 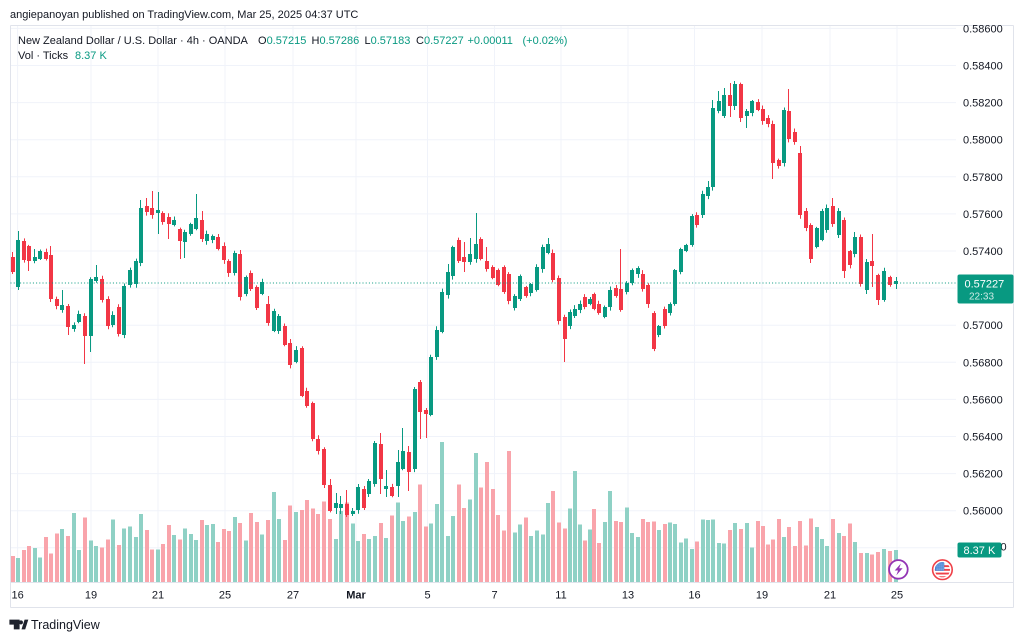 I want to click on svg-text: 11, so click(x=560, y=596).